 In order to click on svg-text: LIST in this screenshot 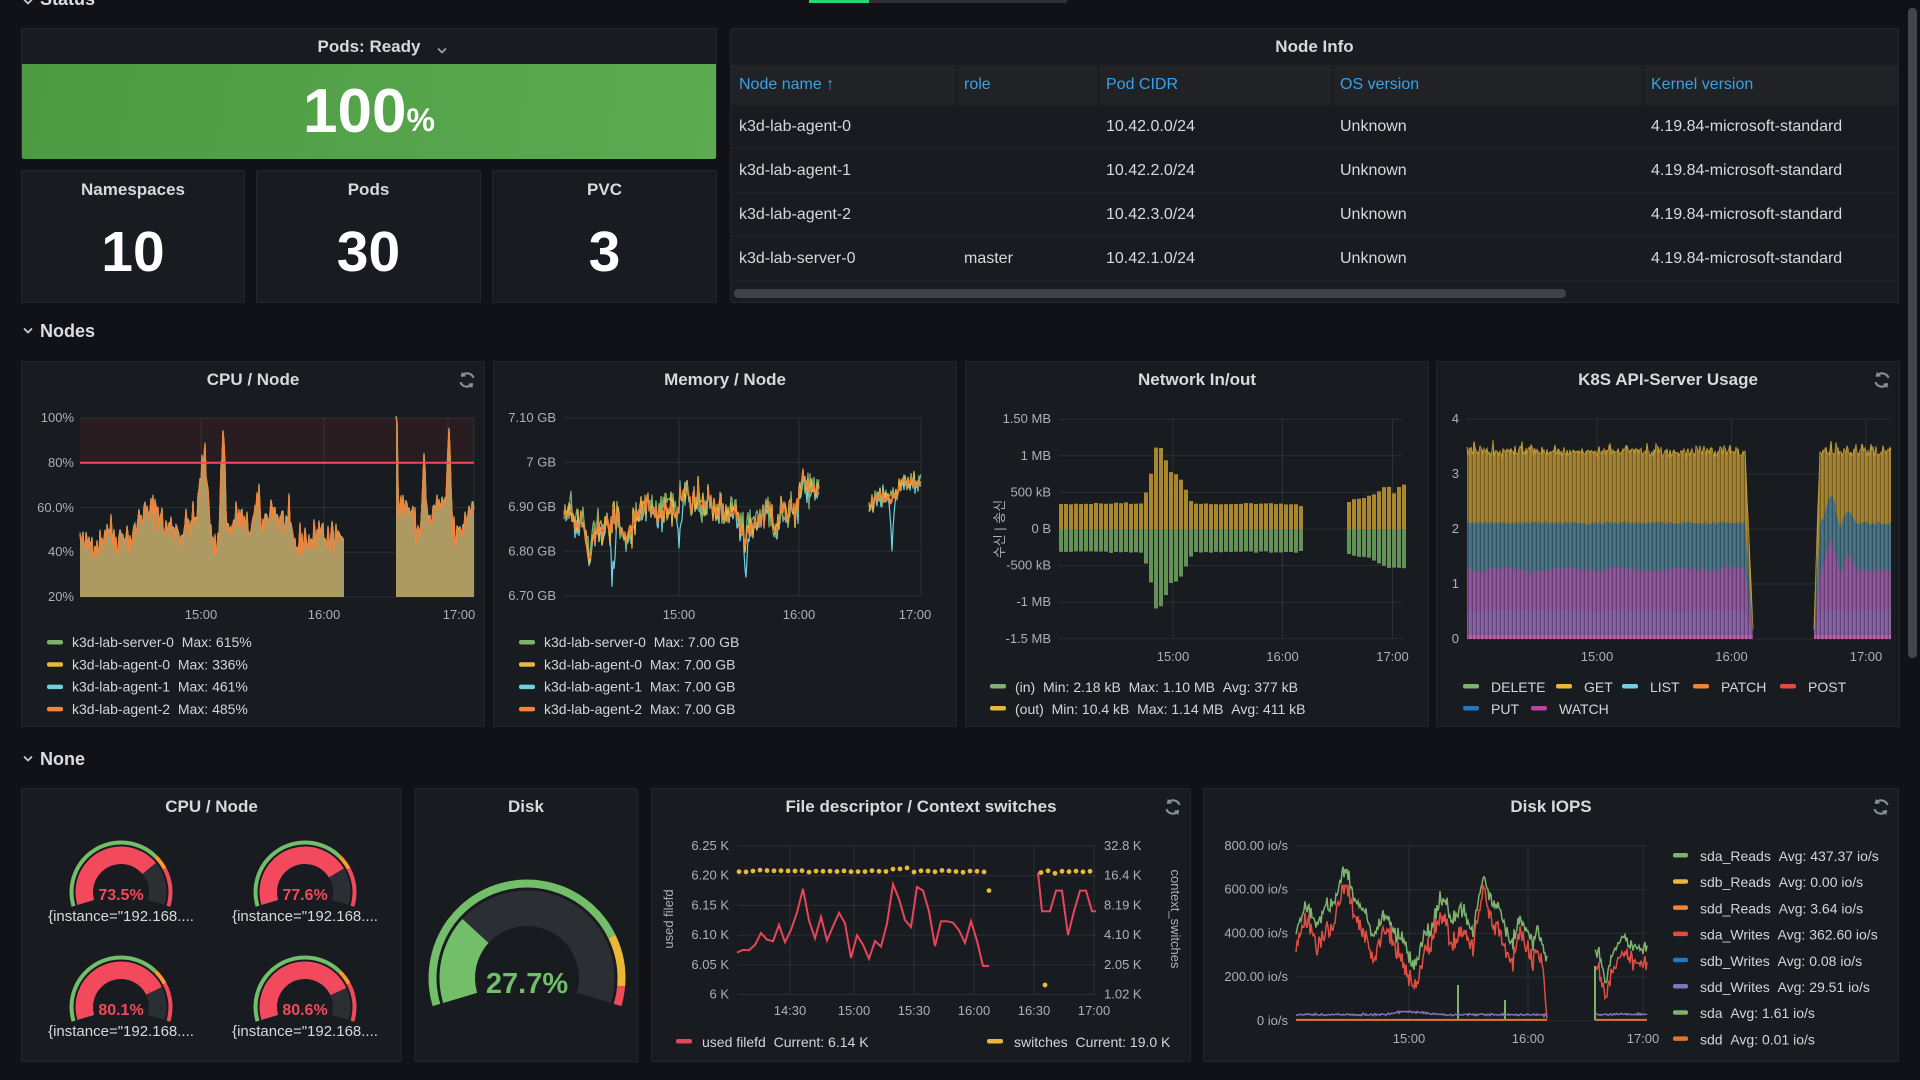, I will do `click(1665, 687)`.